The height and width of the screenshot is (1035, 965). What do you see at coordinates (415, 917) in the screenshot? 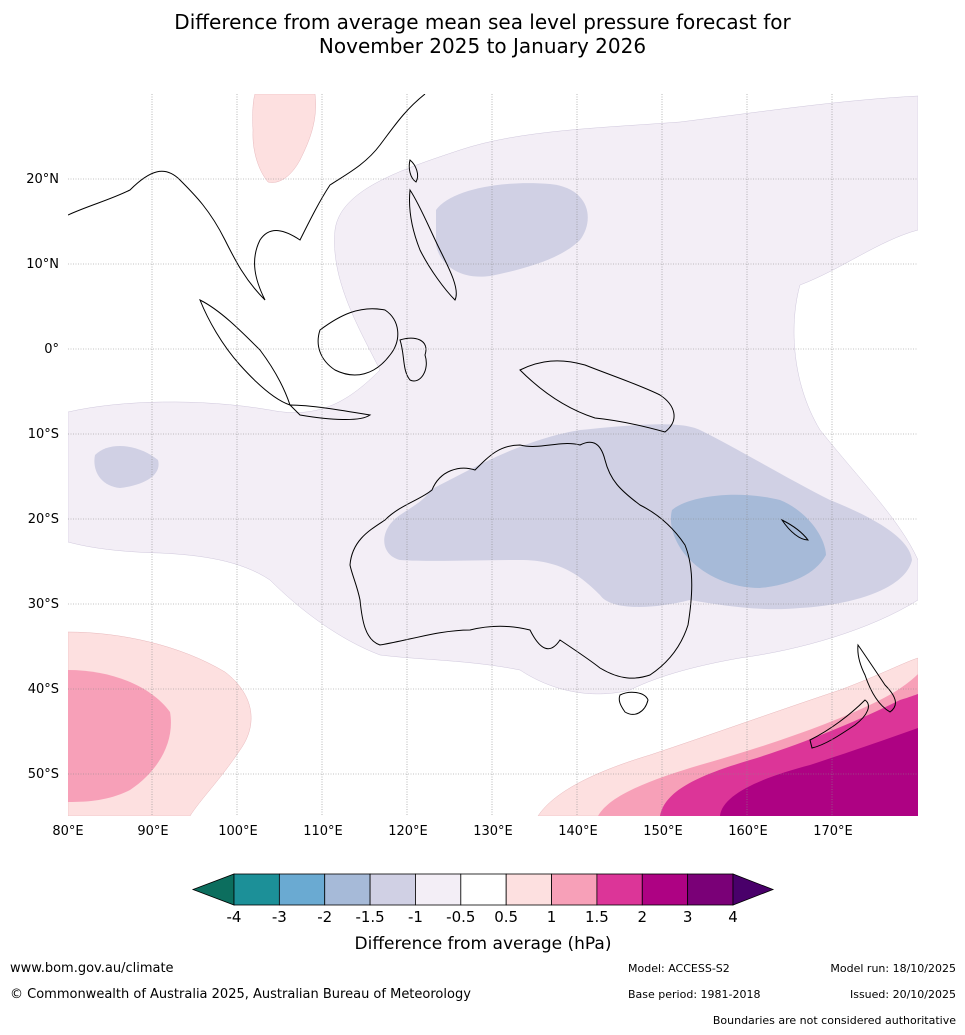
I see `colorbar-tick-label: -1` at bounding box center [415, 917].